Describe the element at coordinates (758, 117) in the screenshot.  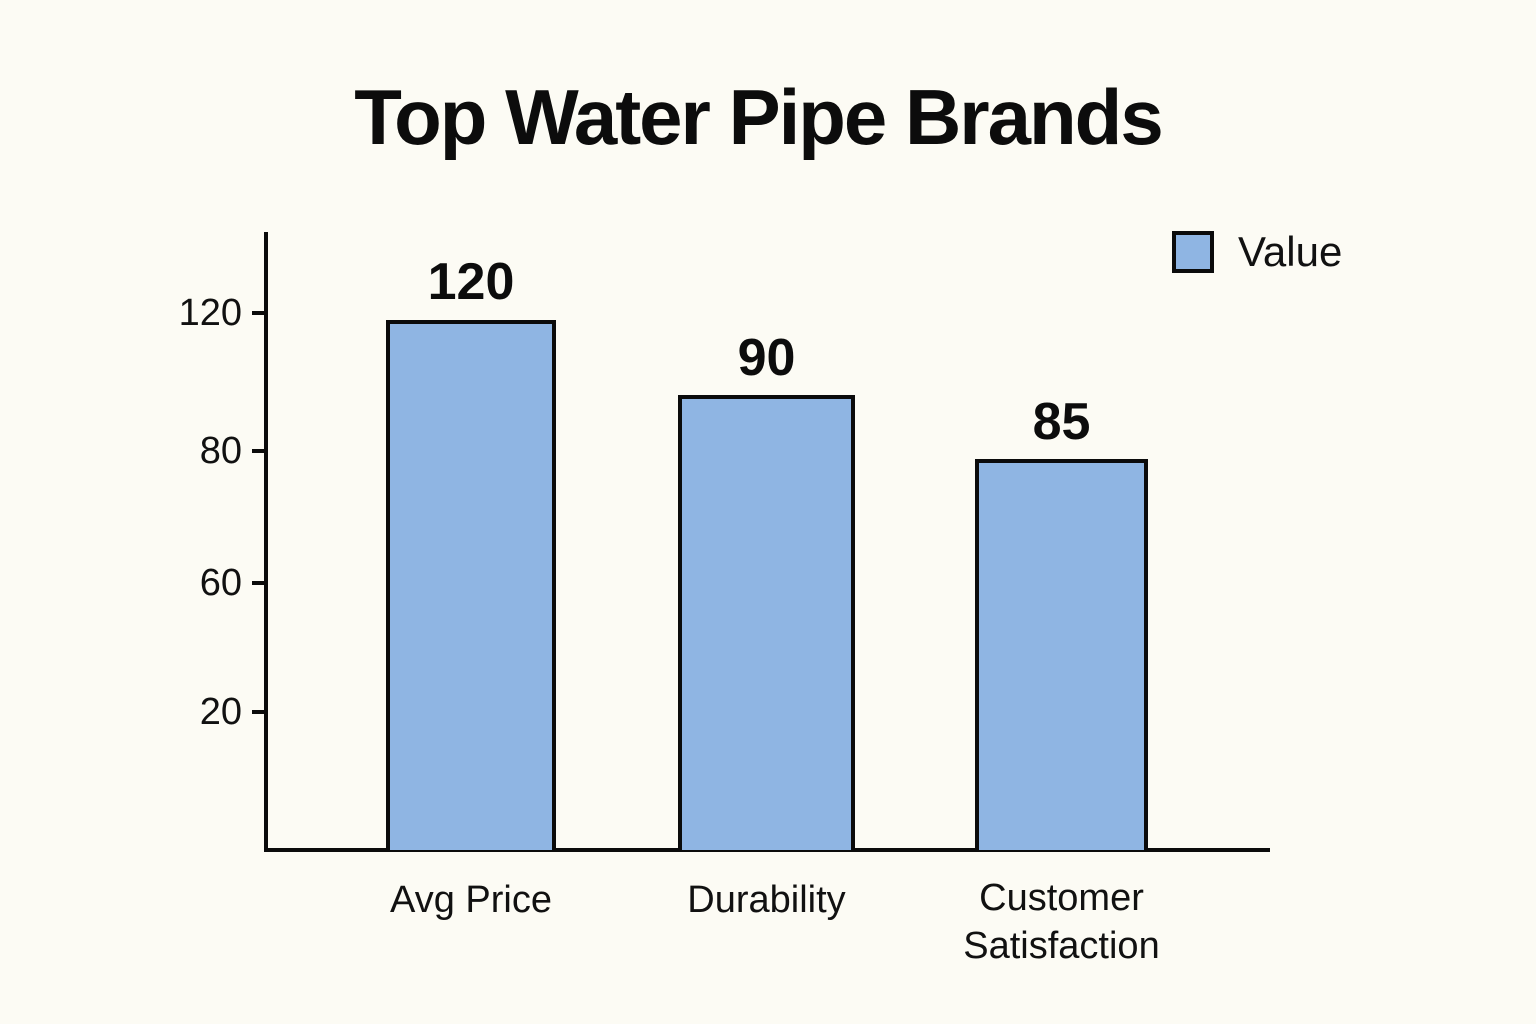
I see `chart-title: Top Water Pipe Brands` at that location.